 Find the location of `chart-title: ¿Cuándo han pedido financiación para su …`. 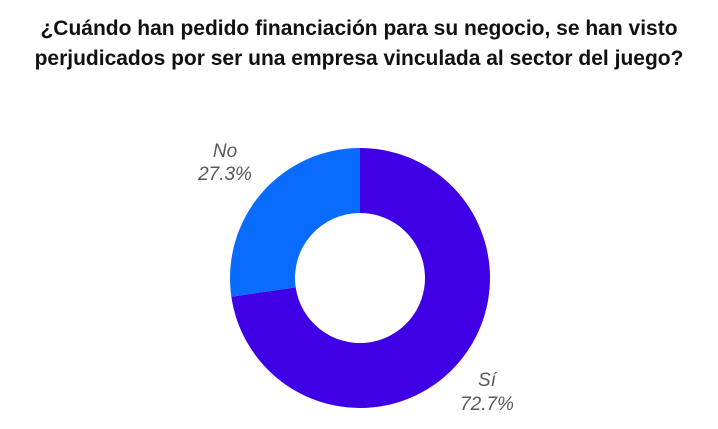

chart-title: ¿Cuándo han pedido financiación para su … is located at coordinates (359, 44).